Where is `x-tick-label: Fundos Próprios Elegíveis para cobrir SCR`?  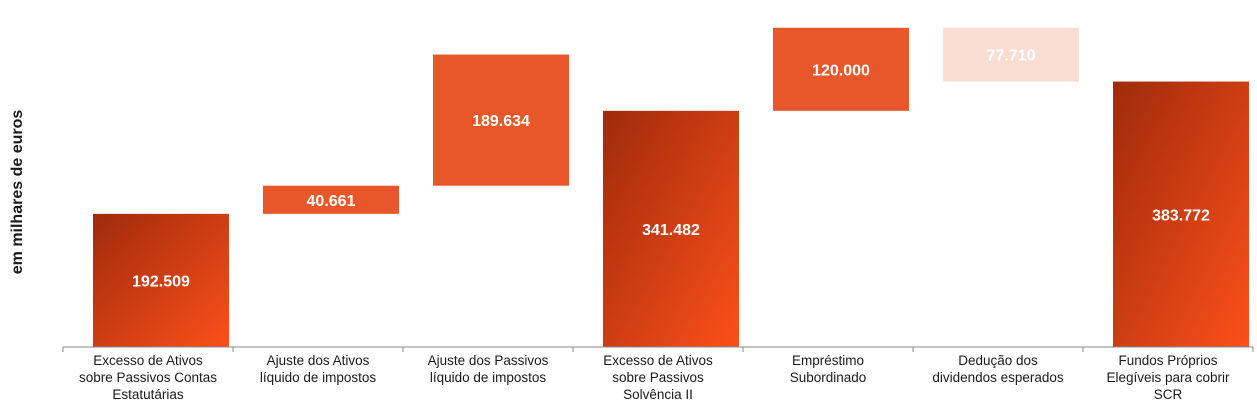
x-tick-label: Fundos Próprios Elegíveis para cobrir SCR is located at coordinates (1168, 377).